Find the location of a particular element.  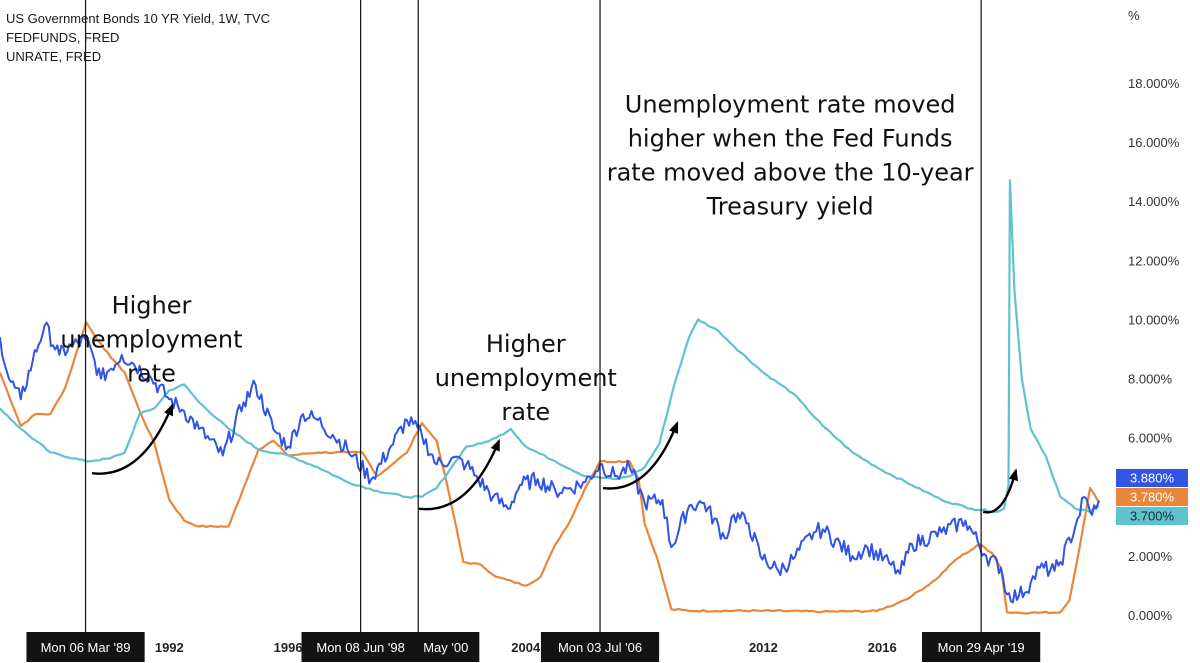

legend-item-fedfunds: FEDFUNDS, FRED is located at coordinates (63, 37).